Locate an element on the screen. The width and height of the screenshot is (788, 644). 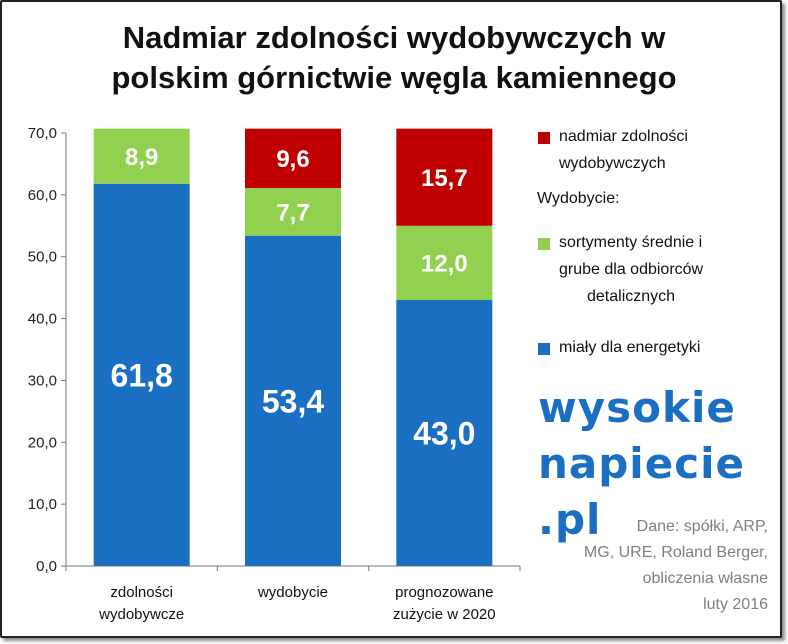
data-label: 61,8 is located at coordinates (142, 375).